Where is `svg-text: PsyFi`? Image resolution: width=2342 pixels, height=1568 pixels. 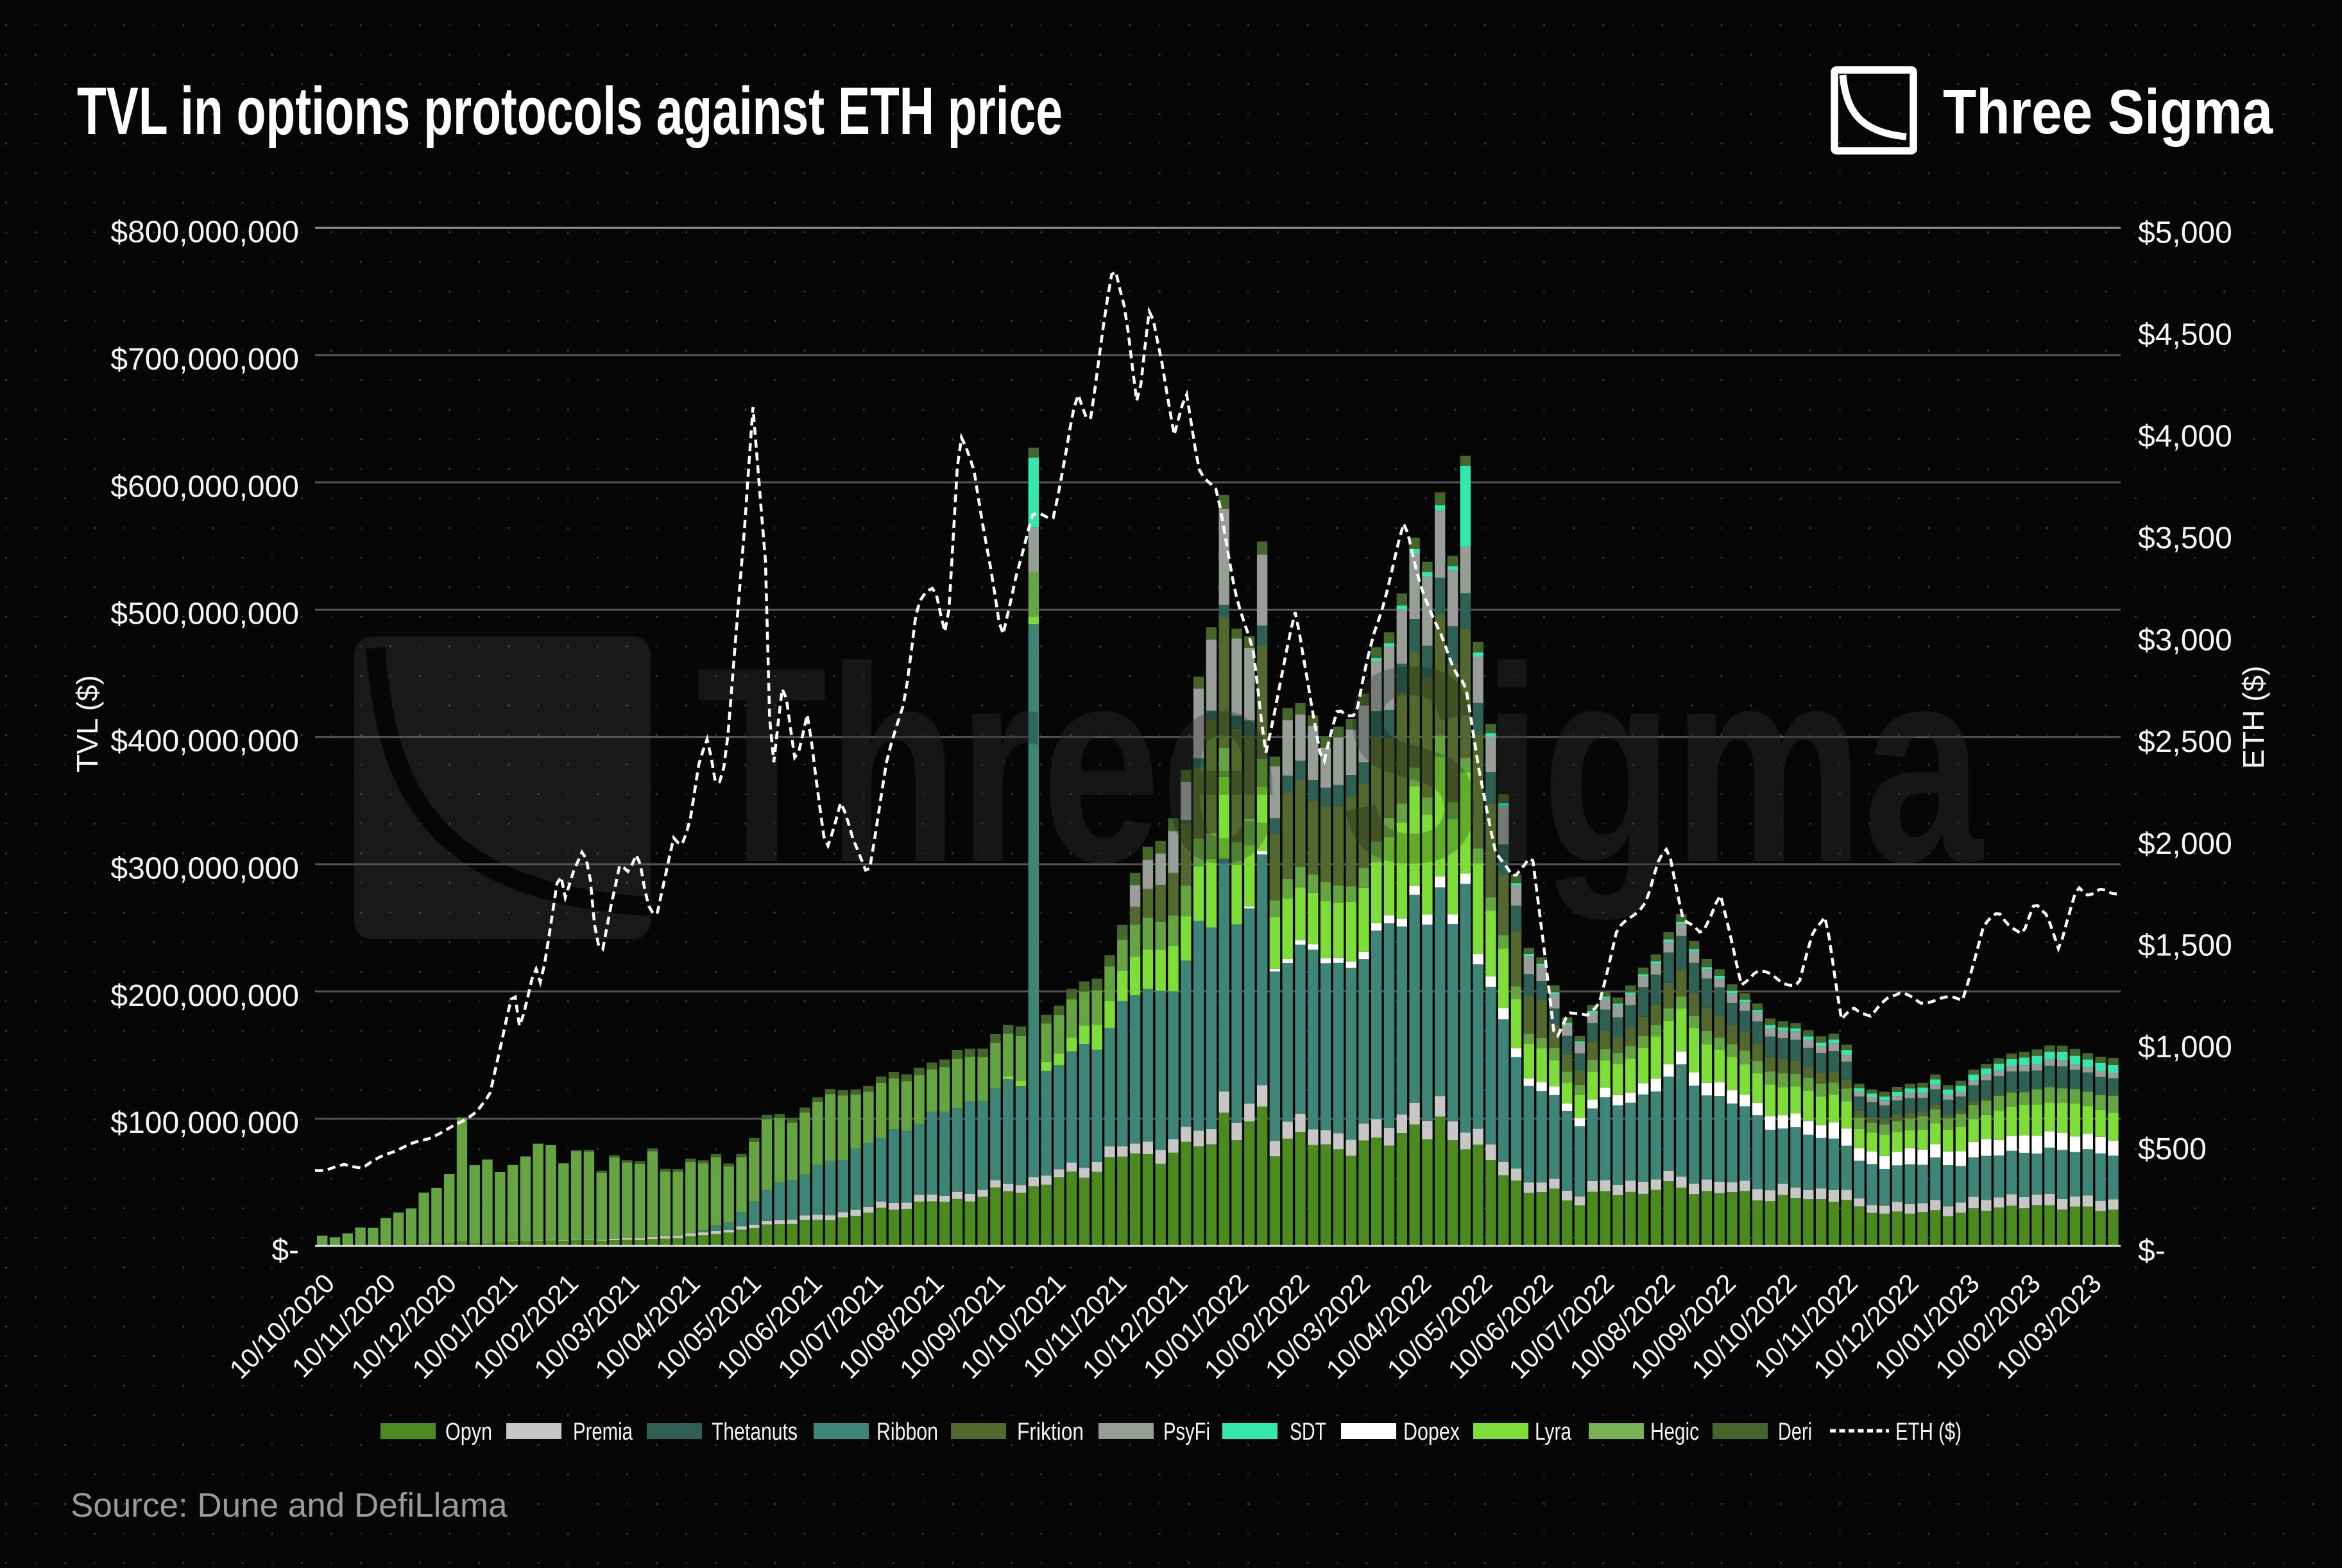
svg-text: PsyFi is located at coordinates (1186, 1432).